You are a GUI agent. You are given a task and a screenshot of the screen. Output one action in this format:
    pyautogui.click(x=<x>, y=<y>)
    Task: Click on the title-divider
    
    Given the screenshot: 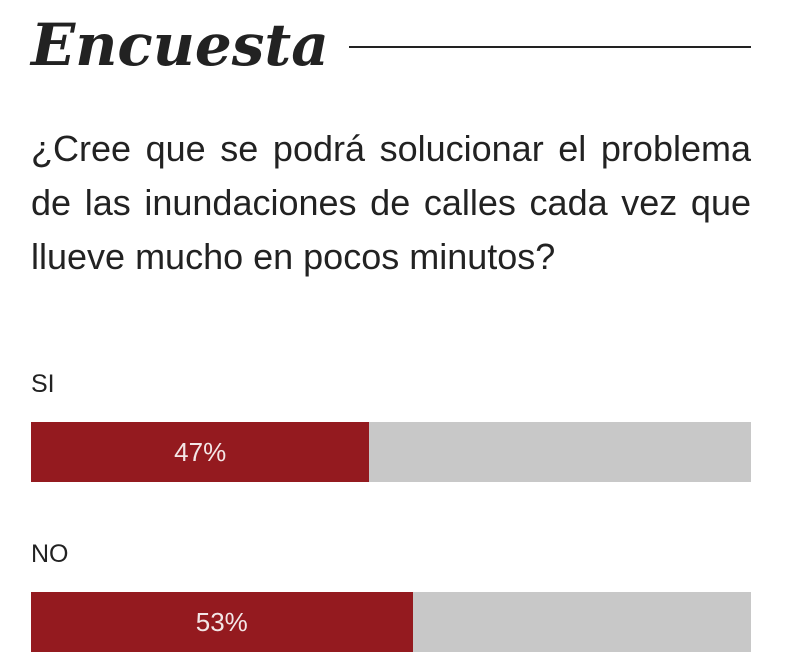 What is the action you would take?
    pyautogui.click(x=549, y=47)
    